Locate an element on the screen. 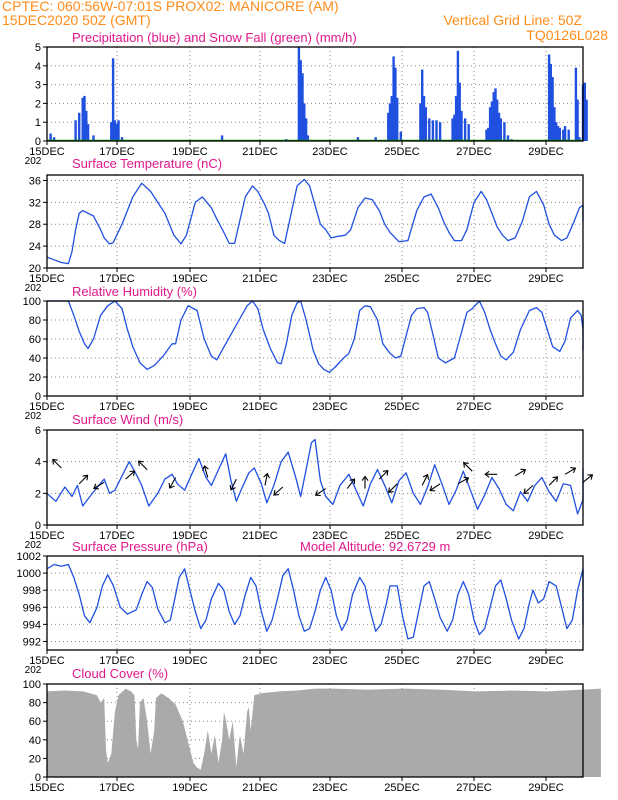 The image size is (618, 800). y-tick-label: 24 is located at coordinates (35, 247).